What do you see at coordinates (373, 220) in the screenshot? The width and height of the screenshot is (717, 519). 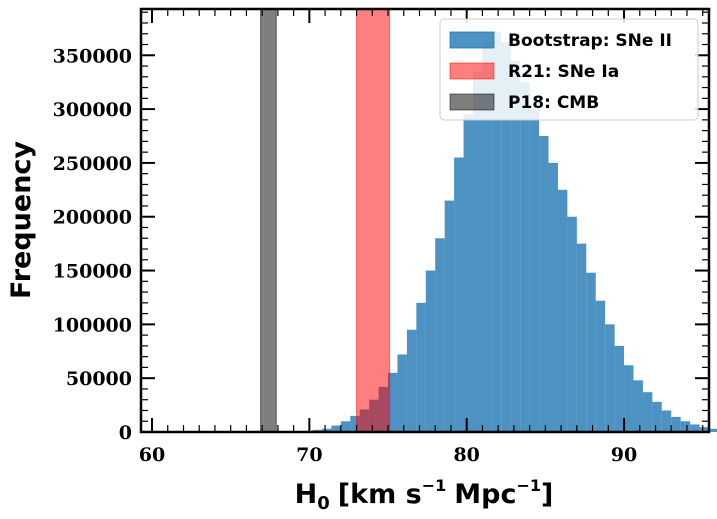 I see `band-r21-sne-ia` at bounding box center [373, 220].